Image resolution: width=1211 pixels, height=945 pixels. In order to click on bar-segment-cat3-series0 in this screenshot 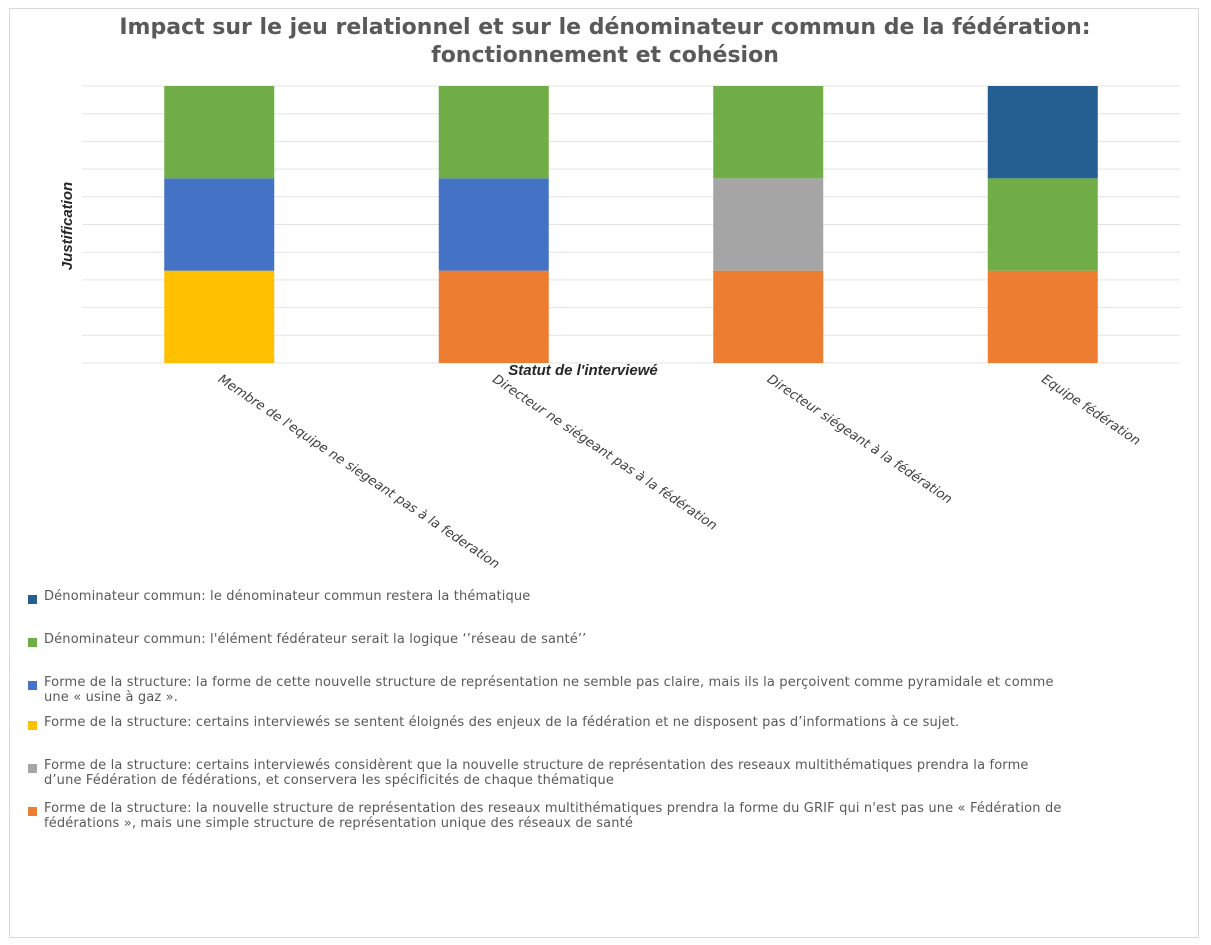, I will do `click(1042, 316)`.